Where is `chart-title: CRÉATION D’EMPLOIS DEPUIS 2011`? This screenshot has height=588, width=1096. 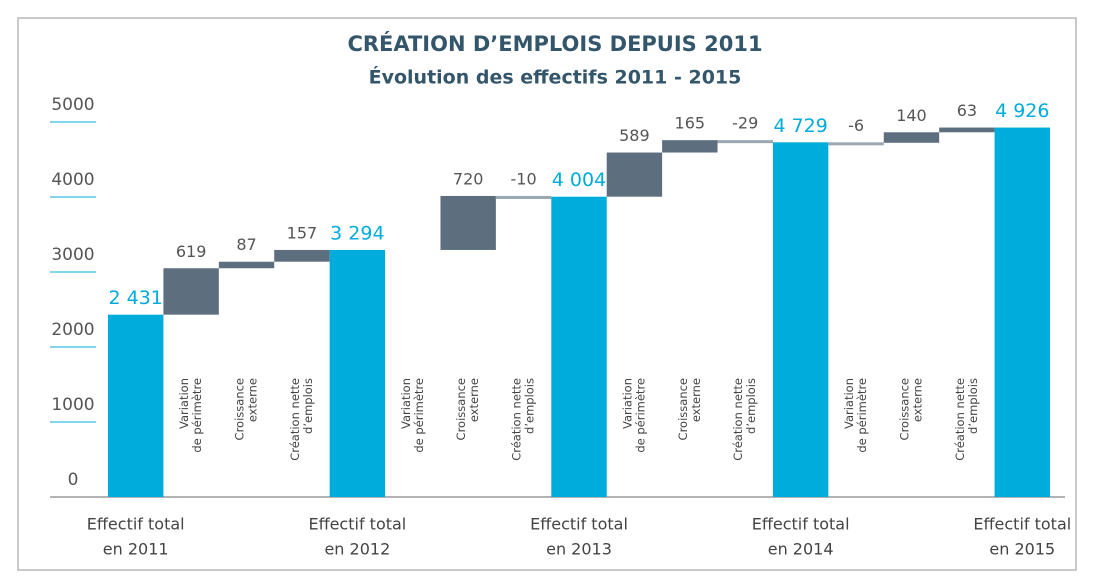
chart-title: CRÉATION D’EMPLOIS DEPUIS 2011 is located at coordinates (554, 43).